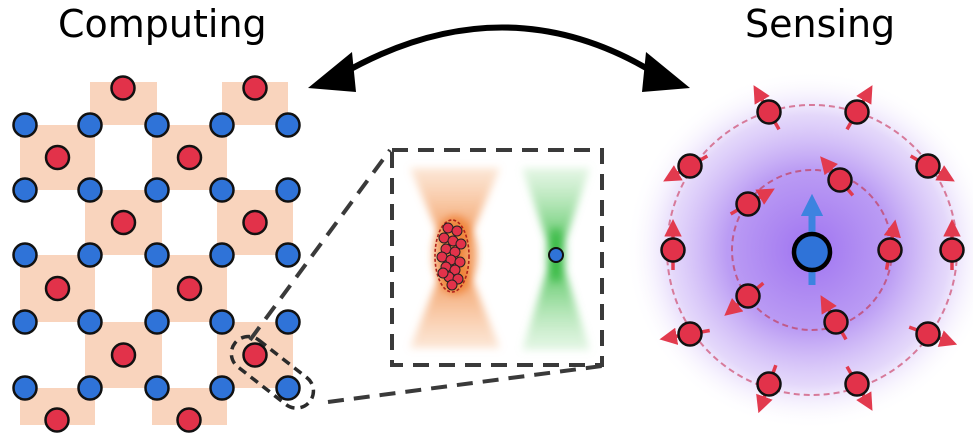  Describe the element at coordinates (332, 72) in the screenshot. I see `arrowhead-left-icon` at that location.